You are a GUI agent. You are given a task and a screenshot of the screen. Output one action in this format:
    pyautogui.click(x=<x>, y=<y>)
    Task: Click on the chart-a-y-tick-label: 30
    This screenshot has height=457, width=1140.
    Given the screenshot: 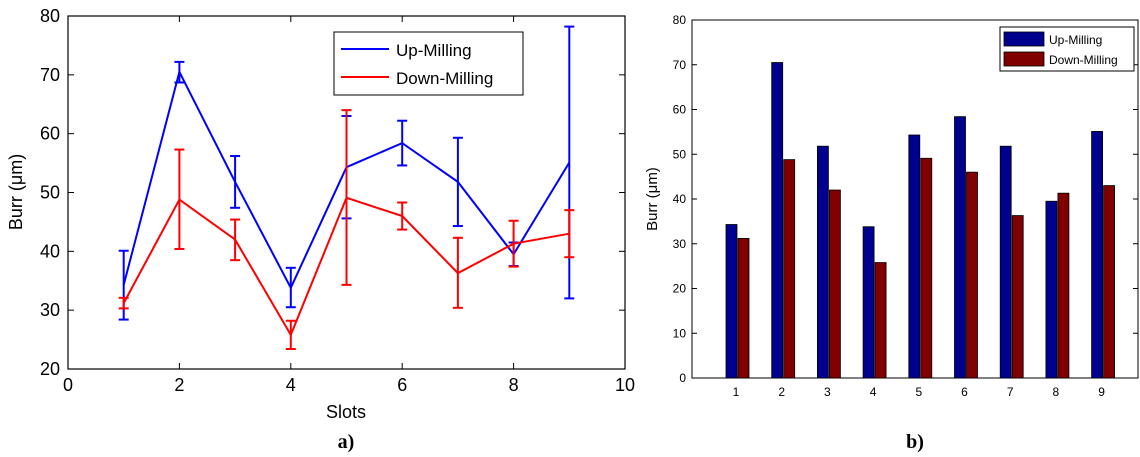 What is the action you would take?
    pyautogui.click(x=50, y=310)
    